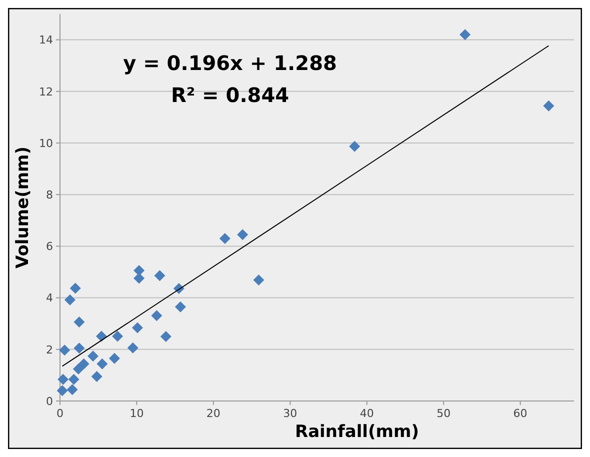 Image resolution: width=590 pixels, height=457 pixels. Describe the element at coordinates (443, 413) in the screenshot. I see `x-tick-label: 50` at that location.